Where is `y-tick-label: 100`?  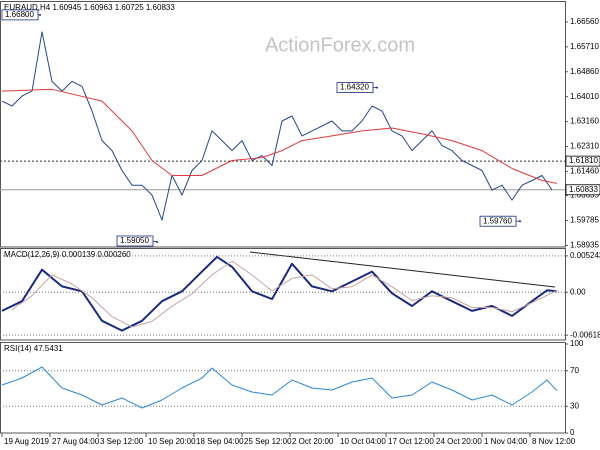 y-tick-label: 100 is located at coordinates (577, 343).